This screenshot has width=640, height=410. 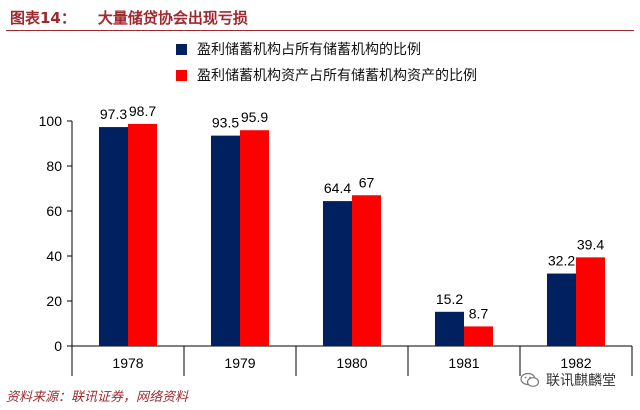 What do you see at coordinates (127, 363) in the screenshot?
I see `x-tick-label: 1978` at bounding box center [127, 363].